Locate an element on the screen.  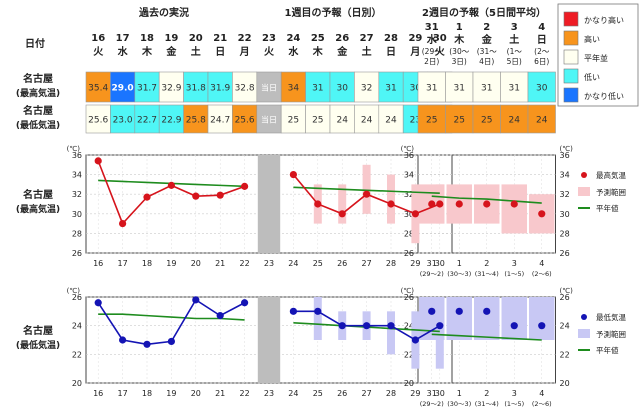
high-row-cell-value: 29.0 is located at coordinates (122, 89).